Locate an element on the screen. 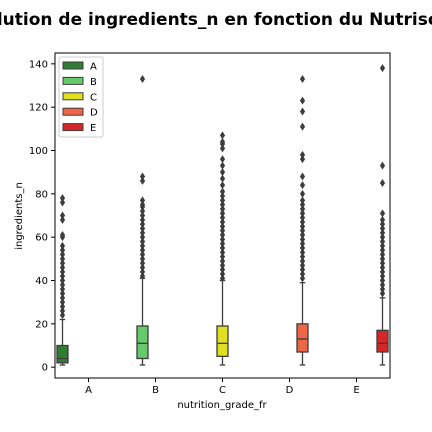 The width and height of the screenshot is (432, 432). box-d is located at coordinates (302, 220).